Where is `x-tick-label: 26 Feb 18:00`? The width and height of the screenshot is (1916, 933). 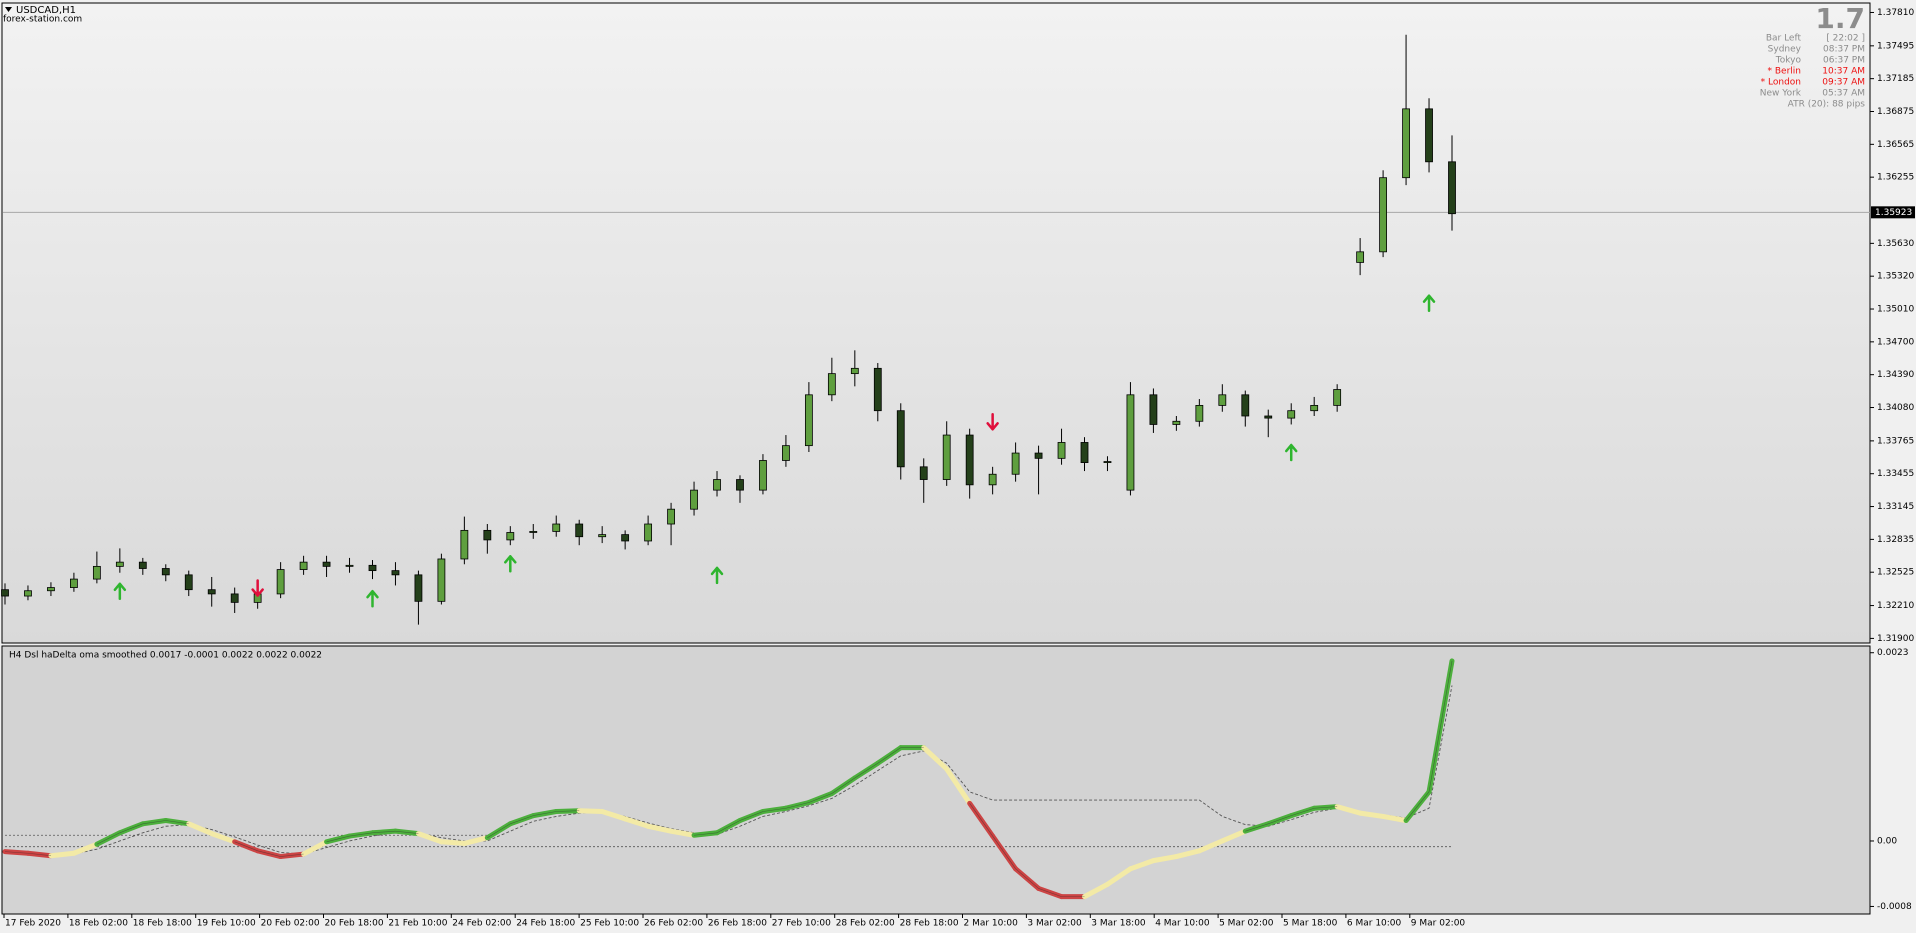
x-tick-label: 26 Feb 18:00 is located at coordinates (737, 924).